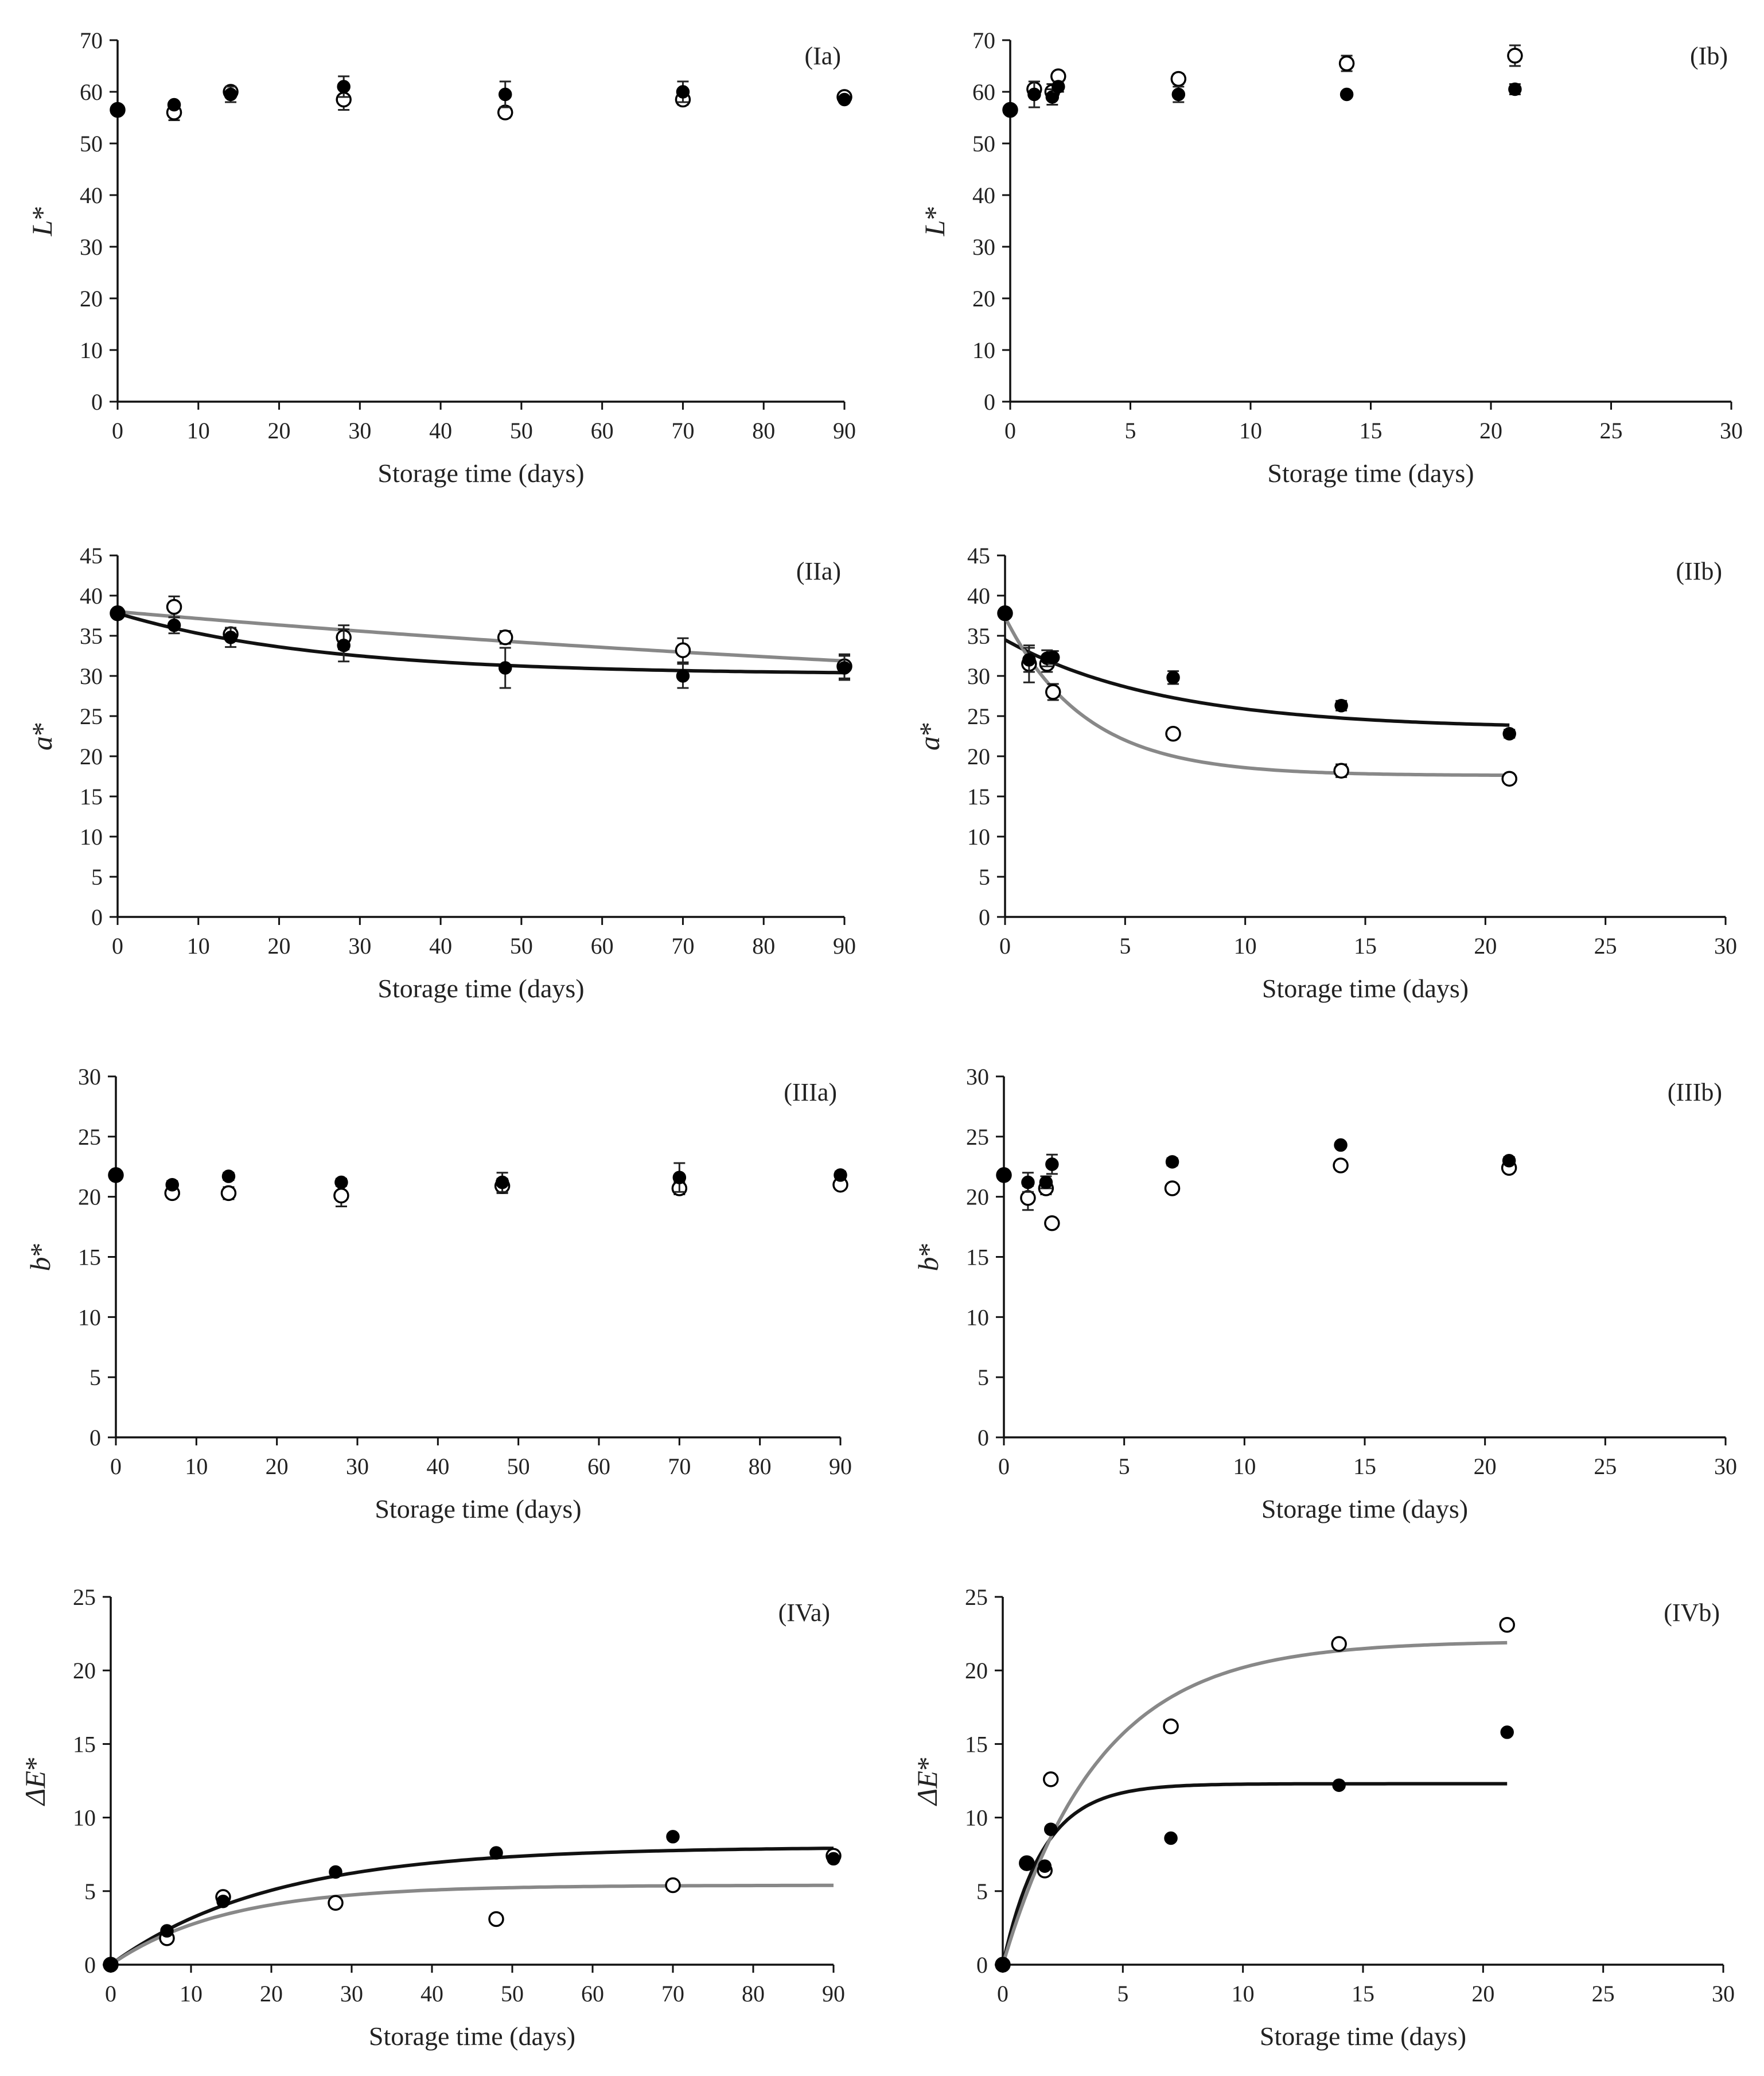 This screenshot has width=1764, height=2076. Describe the element at coordinates (753, 1994) in the screenshot. I see `x-tick-label: 80` at that location.